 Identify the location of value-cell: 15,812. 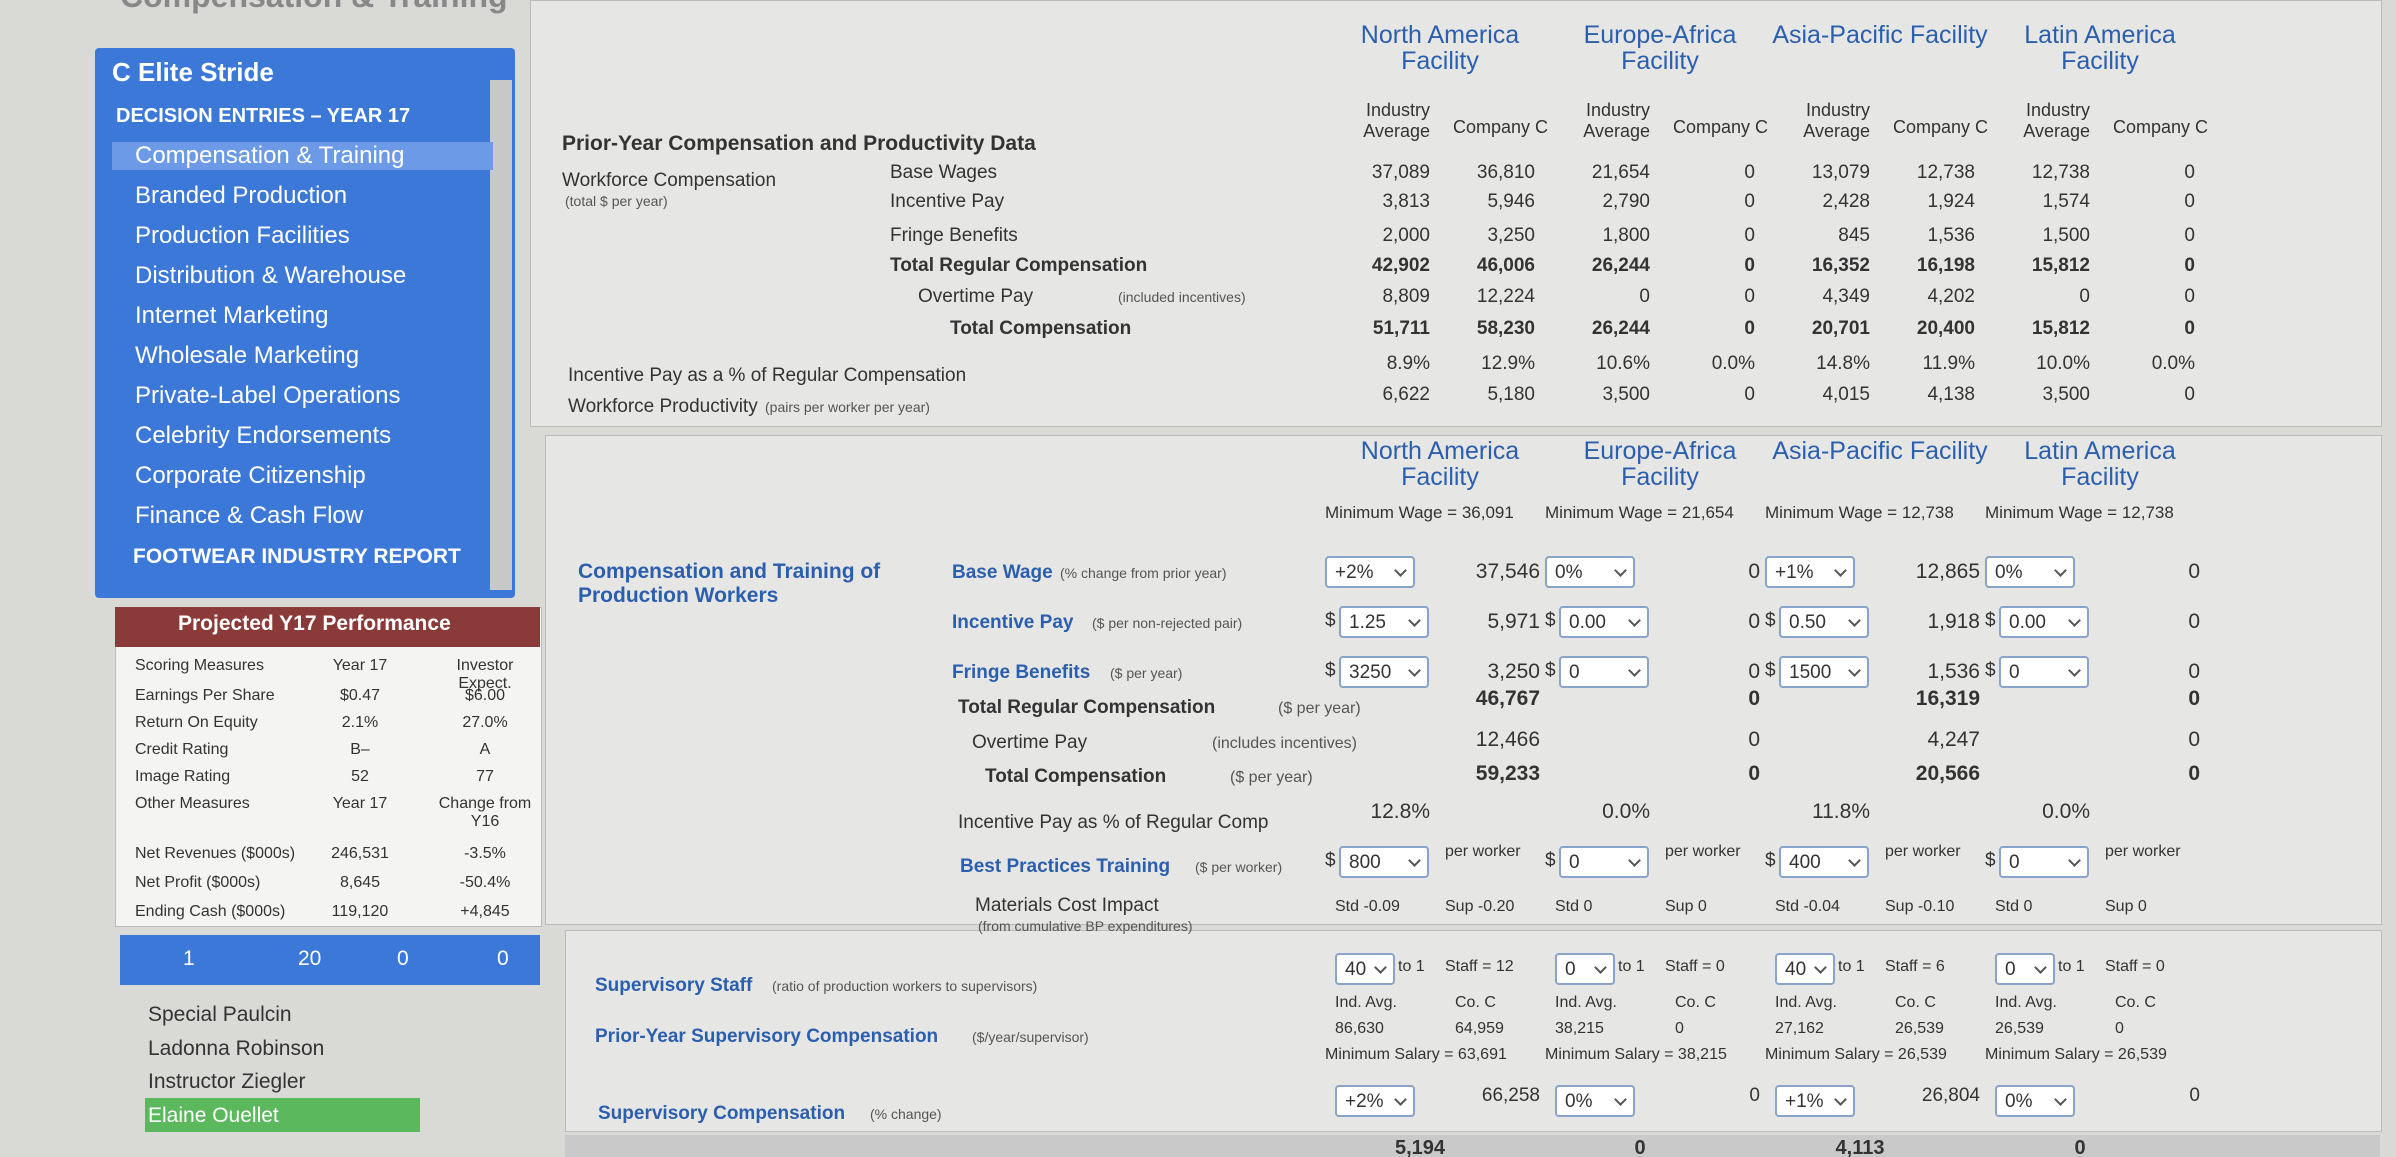
(2060, 328).